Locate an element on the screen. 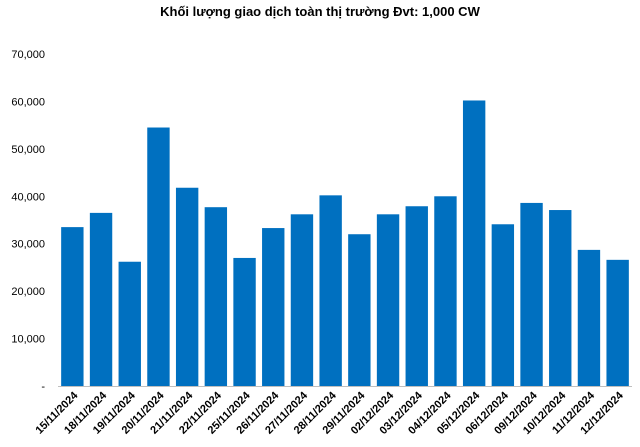 The image size is (640, 447). y-tick-label: 20,000 is located at coordinates (28, 292).